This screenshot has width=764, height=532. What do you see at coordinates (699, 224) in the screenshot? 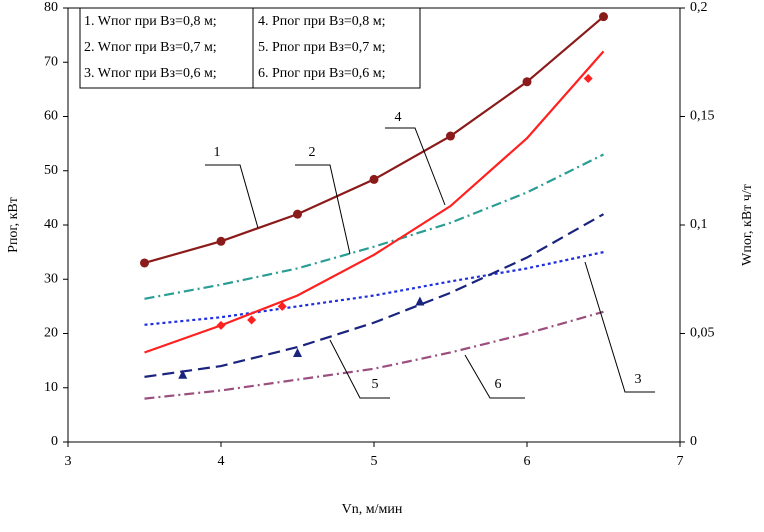
I see `y2-tick-label: 0,1` at bounding box center [699, 224].